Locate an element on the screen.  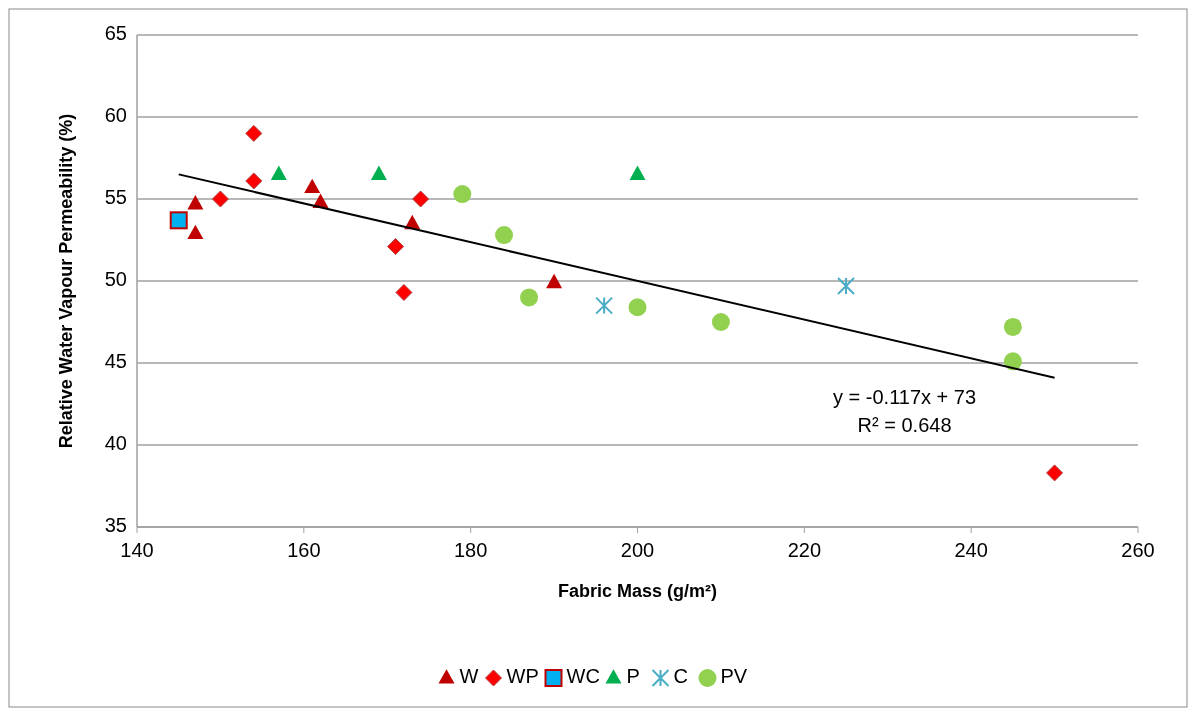
y-tick-label: 35 is located at coordinates (115, 525).